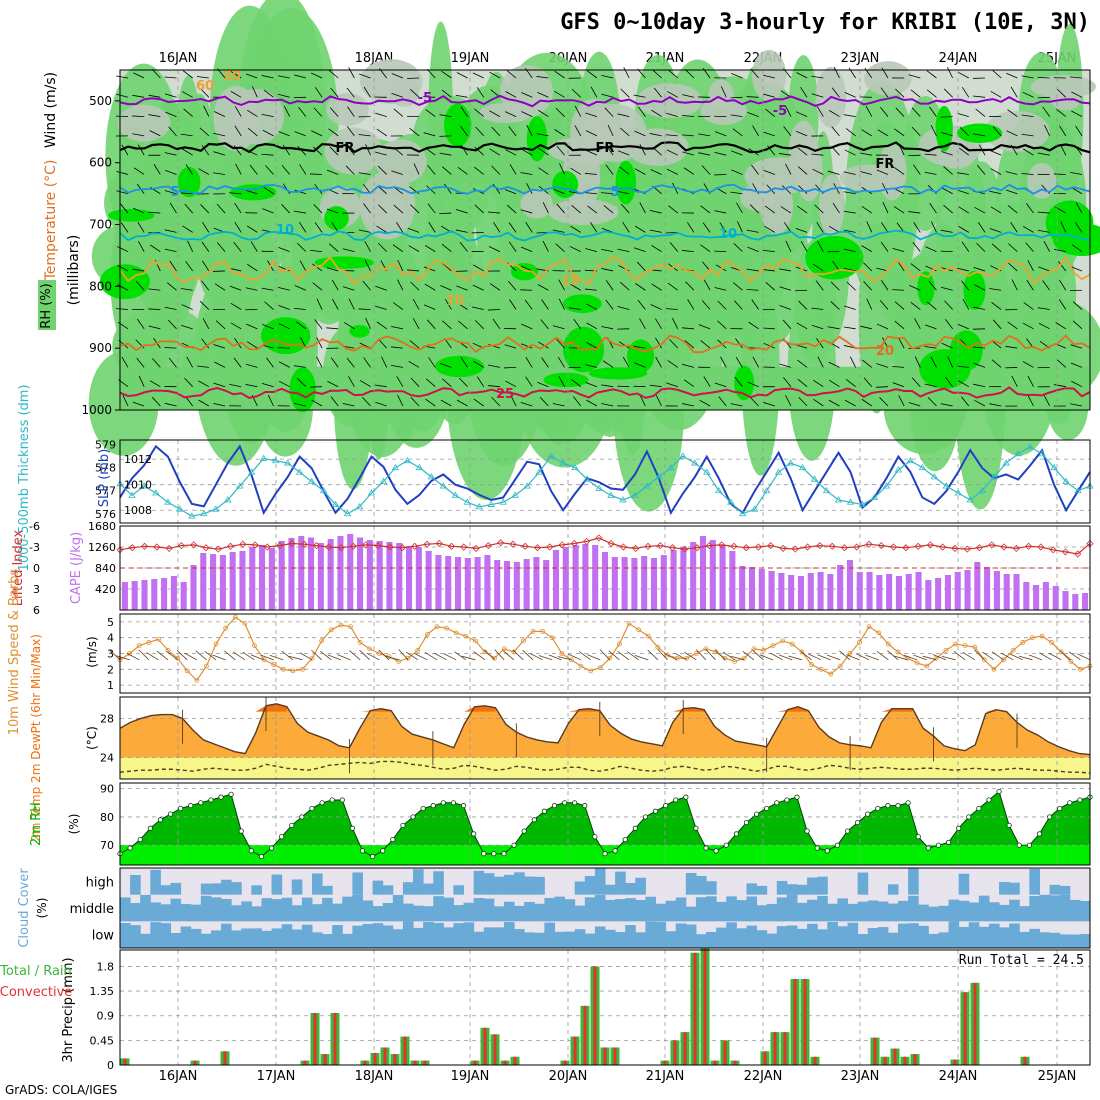 This screenshot has width=1100, height=1100. Describe the element at coordinates (107, 789) in the screenshot. I see `rh2m-tick-label: 90` at that location.